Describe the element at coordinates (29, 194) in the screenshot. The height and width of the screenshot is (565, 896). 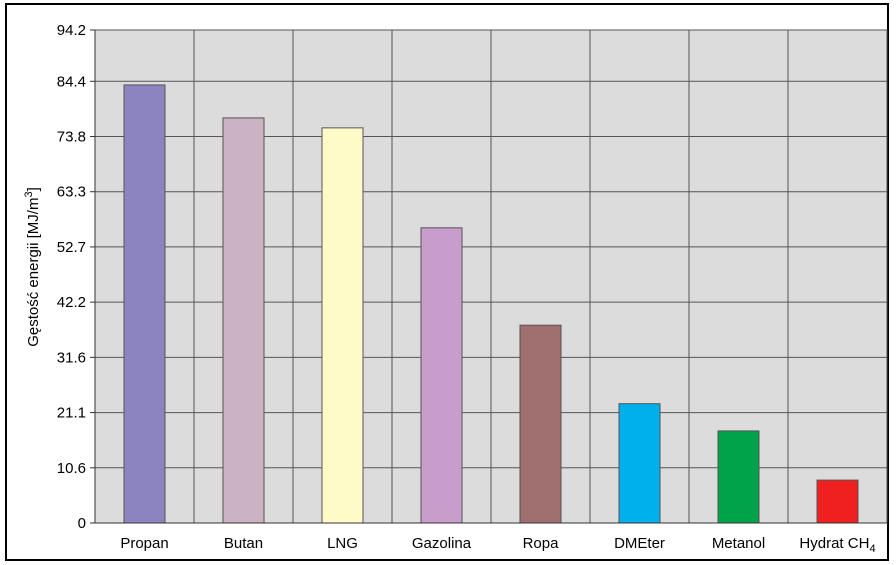
I see `y-axis-title-superscript: 3` at that location.